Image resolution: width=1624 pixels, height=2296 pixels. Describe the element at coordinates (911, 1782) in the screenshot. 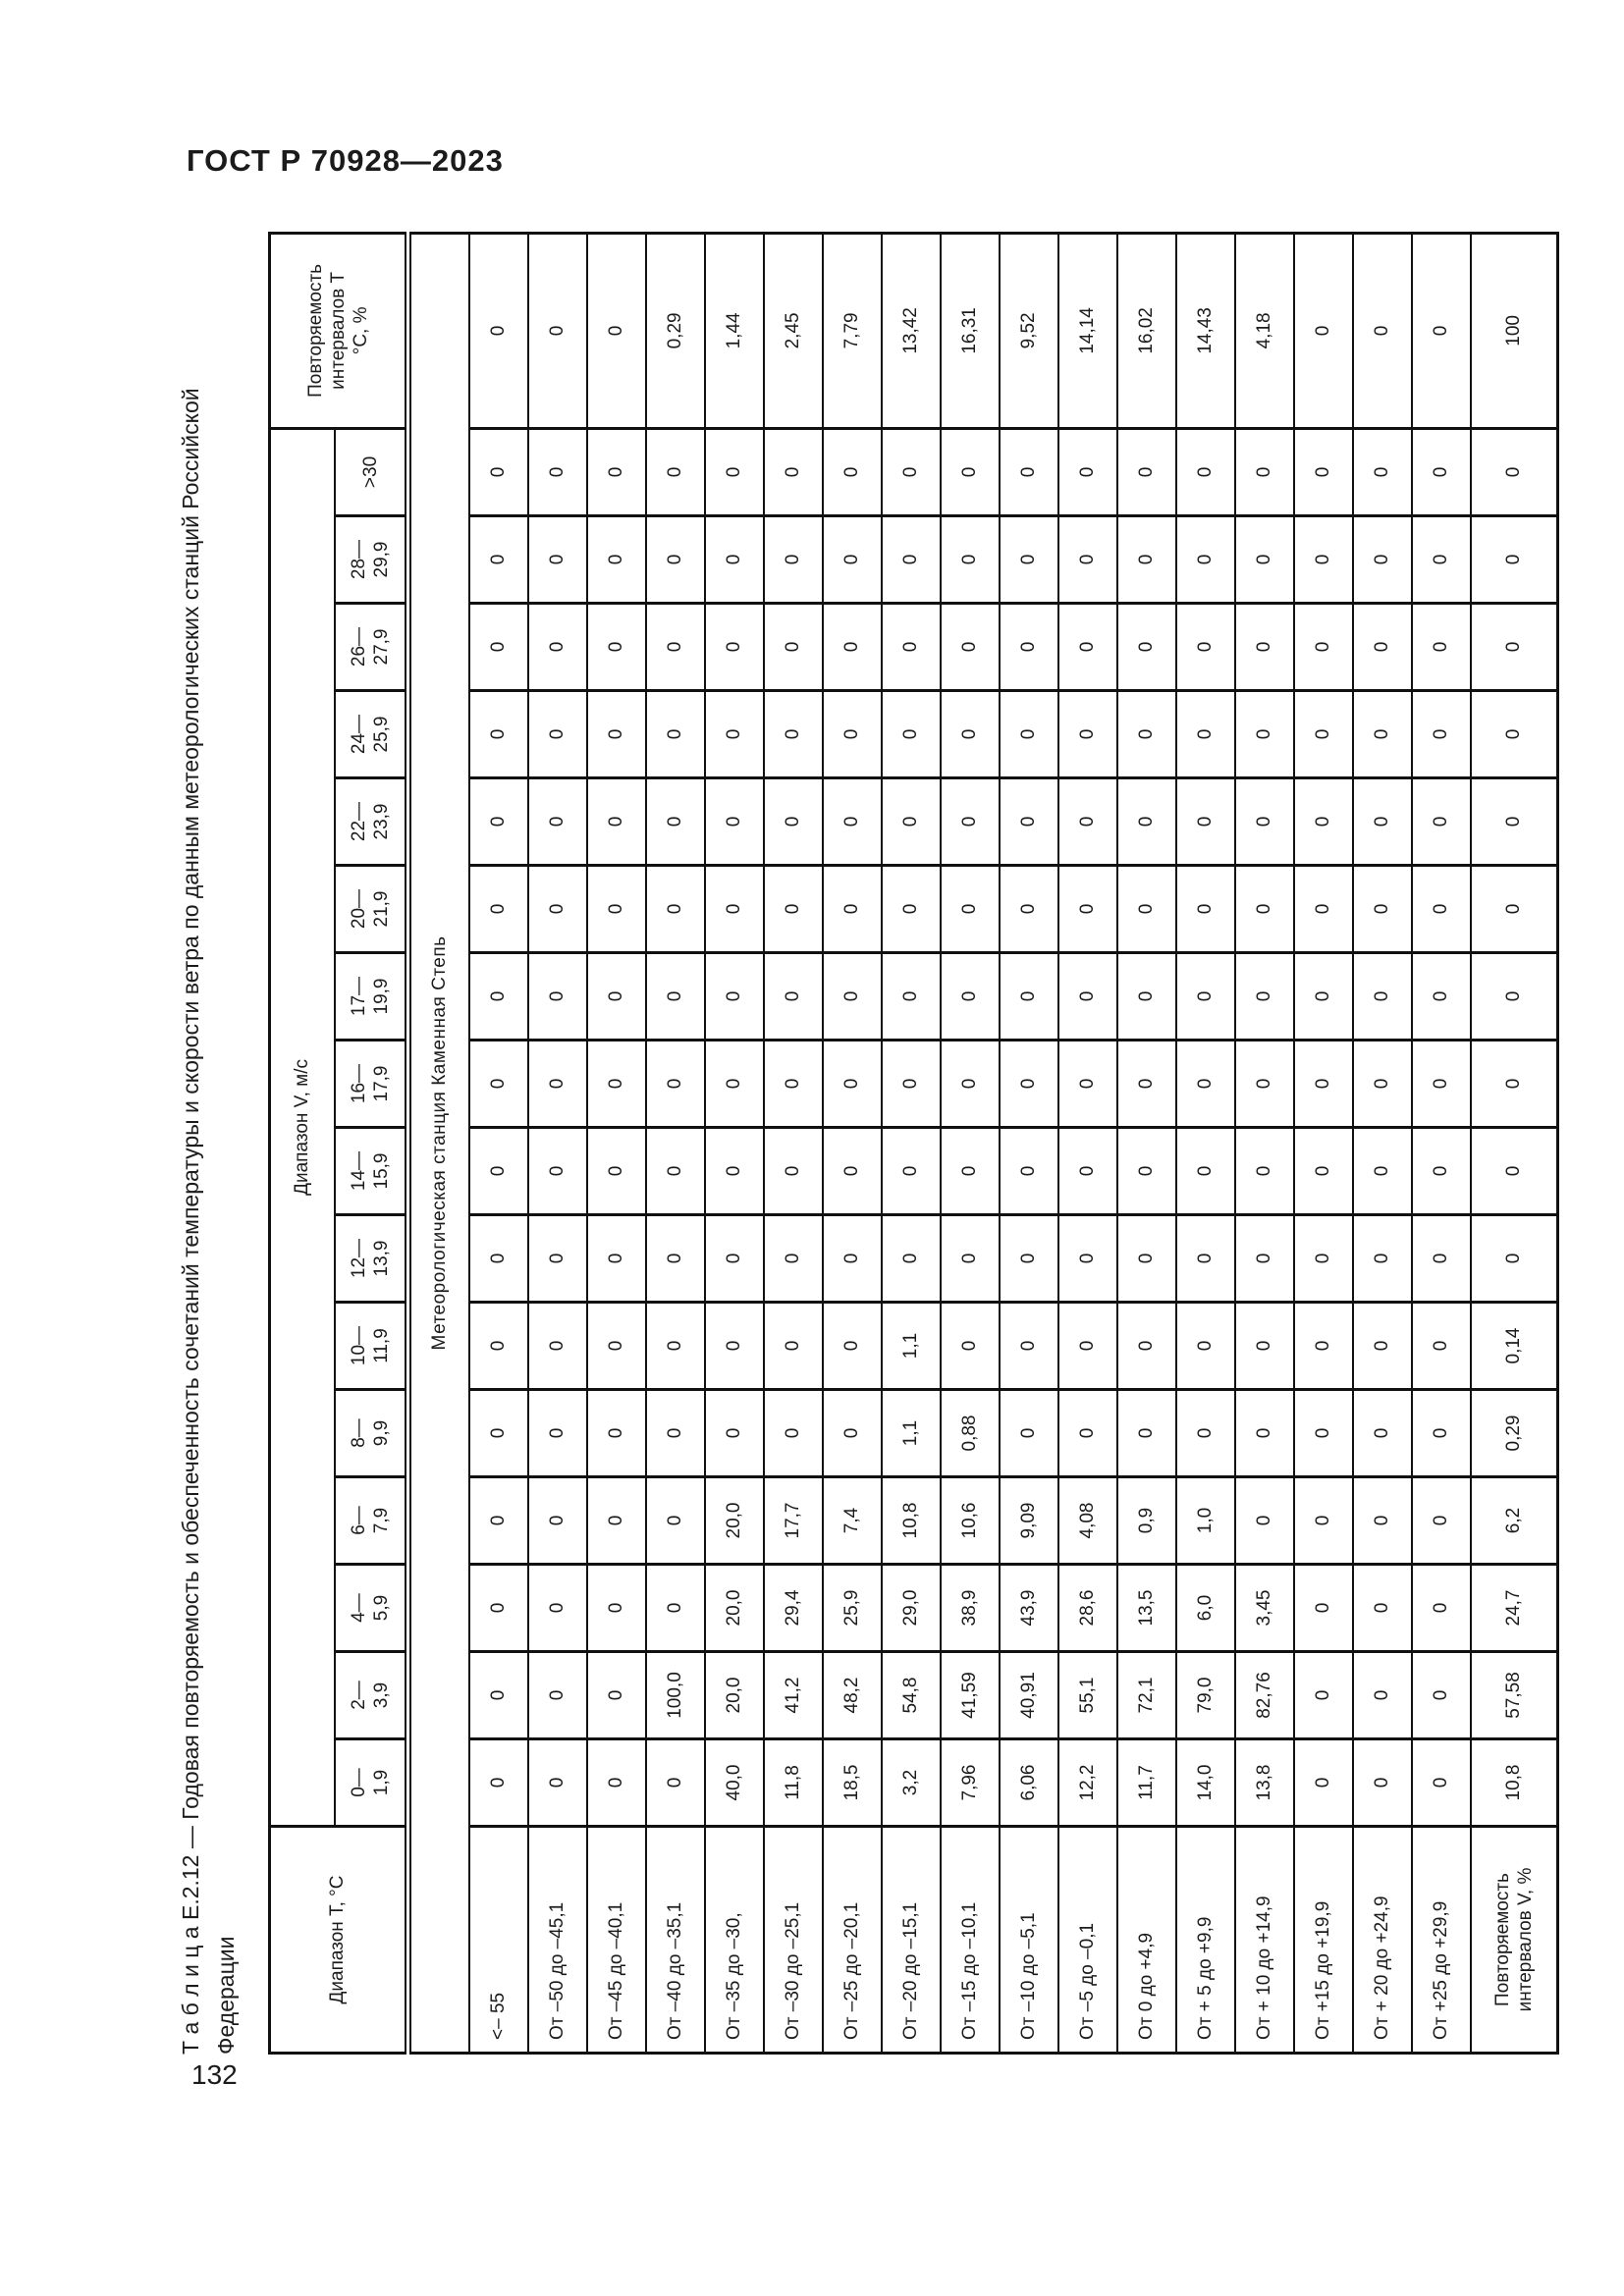

I see `frequency-cell: 3,2` at that location.